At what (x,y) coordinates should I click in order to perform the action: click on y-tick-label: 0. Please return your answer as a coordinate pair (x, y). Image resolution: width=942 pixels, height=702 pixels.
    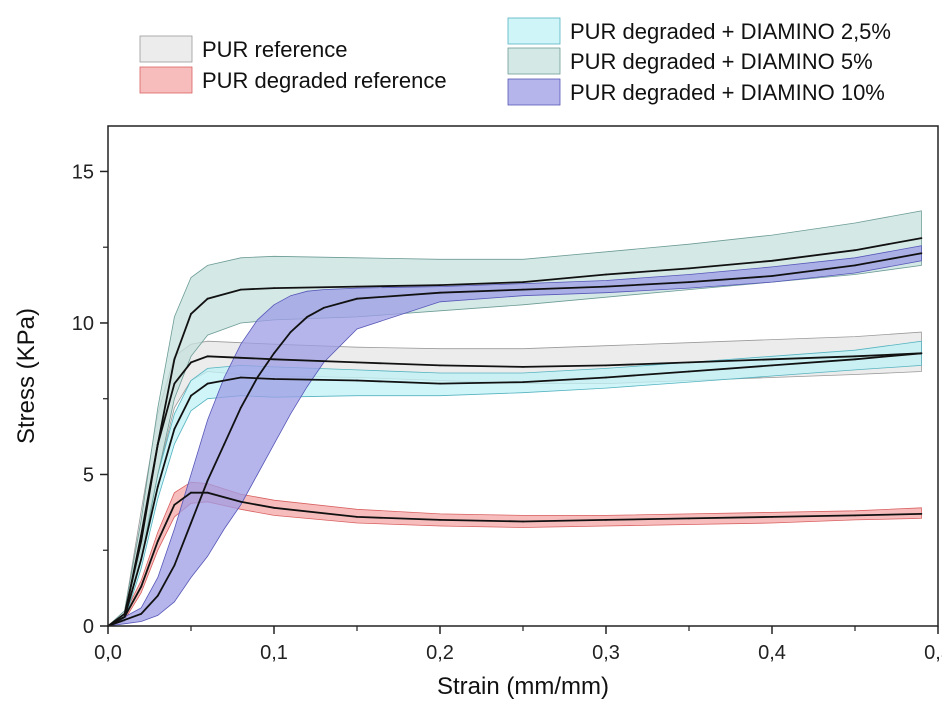
    Looking at the image, I should click on (88, 627).